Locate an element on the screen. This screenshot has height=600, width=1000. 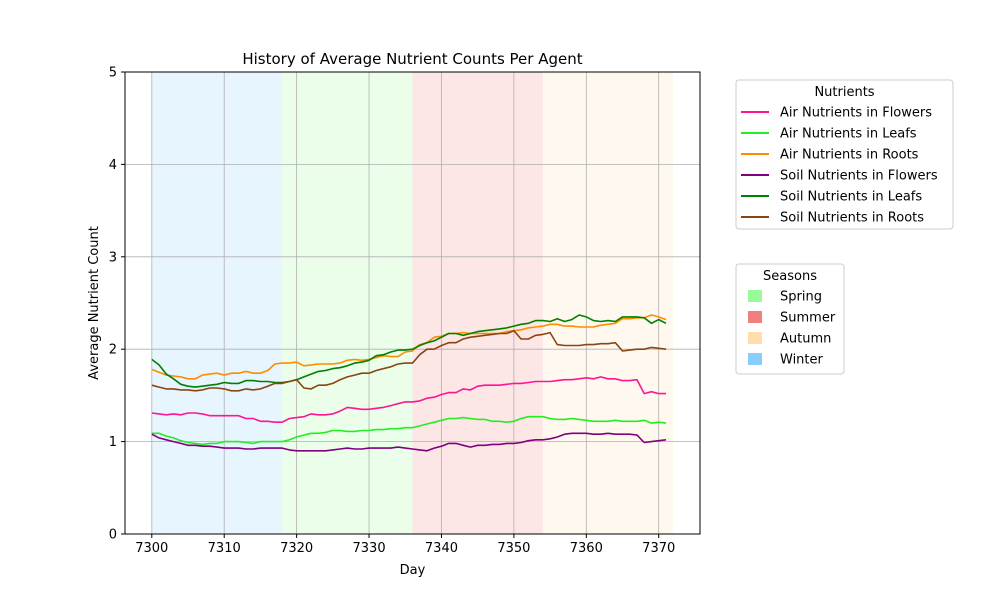
series-line-soil-nutrients-in-flowers is located at coordinates (409, 442).